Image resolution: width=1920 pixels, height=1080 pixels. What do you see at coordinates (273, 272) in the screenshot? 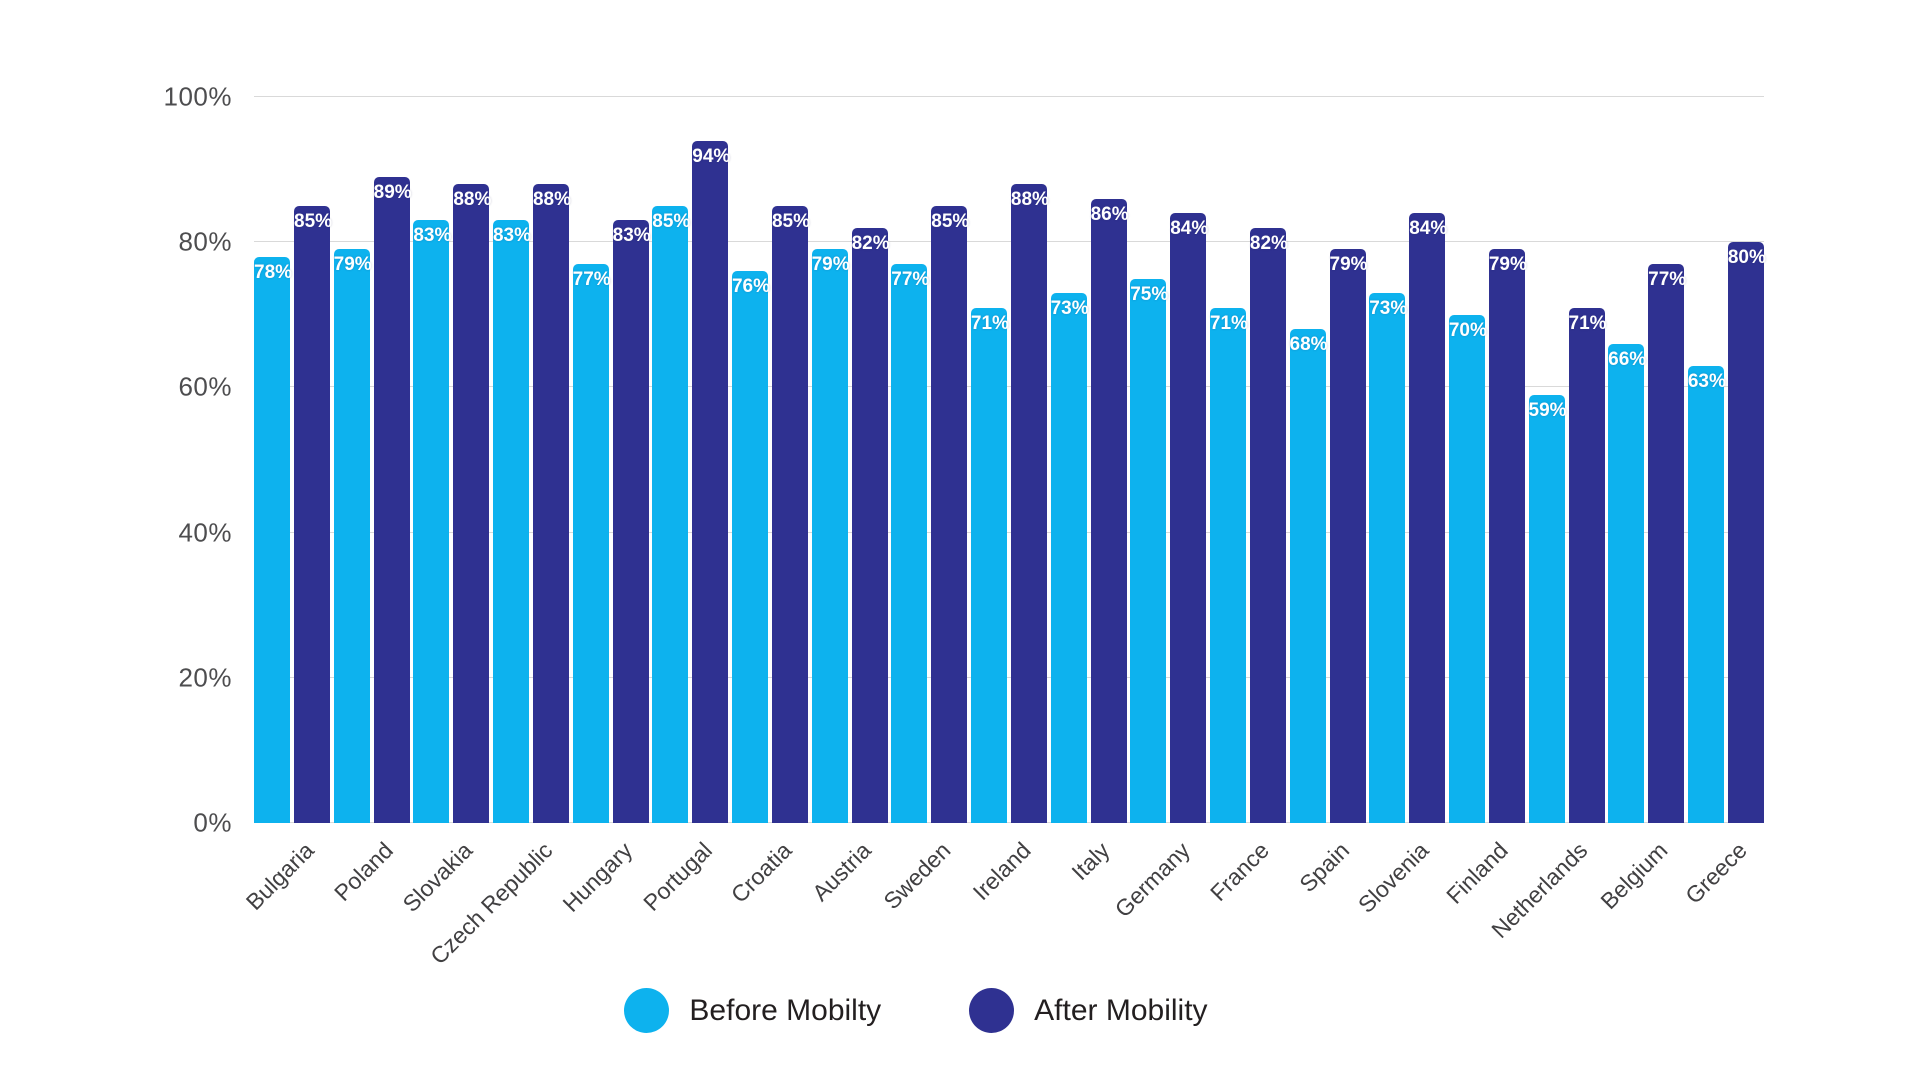
I see `bar-value-label: 78%` at bounding box center [273, 272].